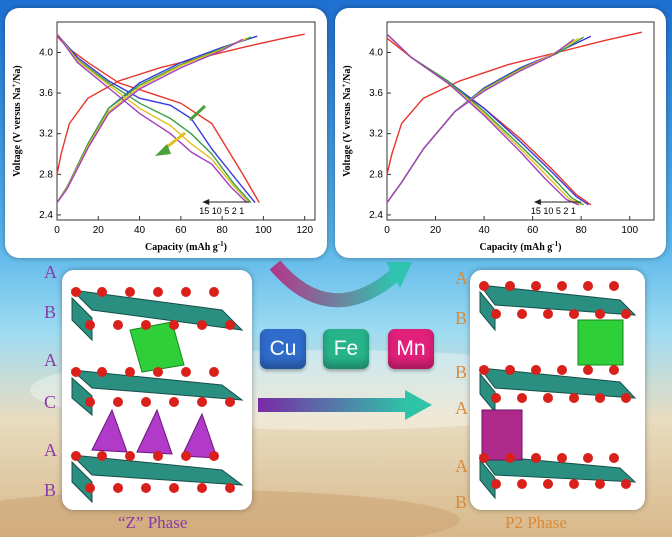 The height and width of the screenshot is (537, 672). What do you see at coordinates (181, 230) in the screenshot?
I see `x-tick-label: 60` at bounding box center [181, 230].